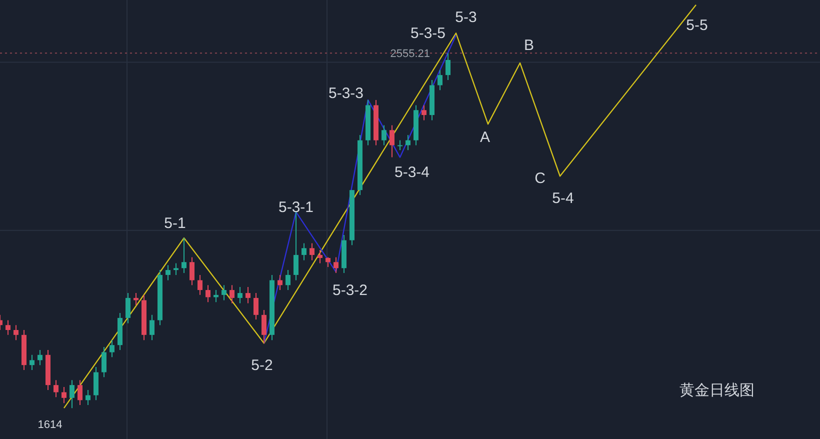  Describe the element at coordinates (529, 45) in the screenshot. I see `annotation: B` at that location.